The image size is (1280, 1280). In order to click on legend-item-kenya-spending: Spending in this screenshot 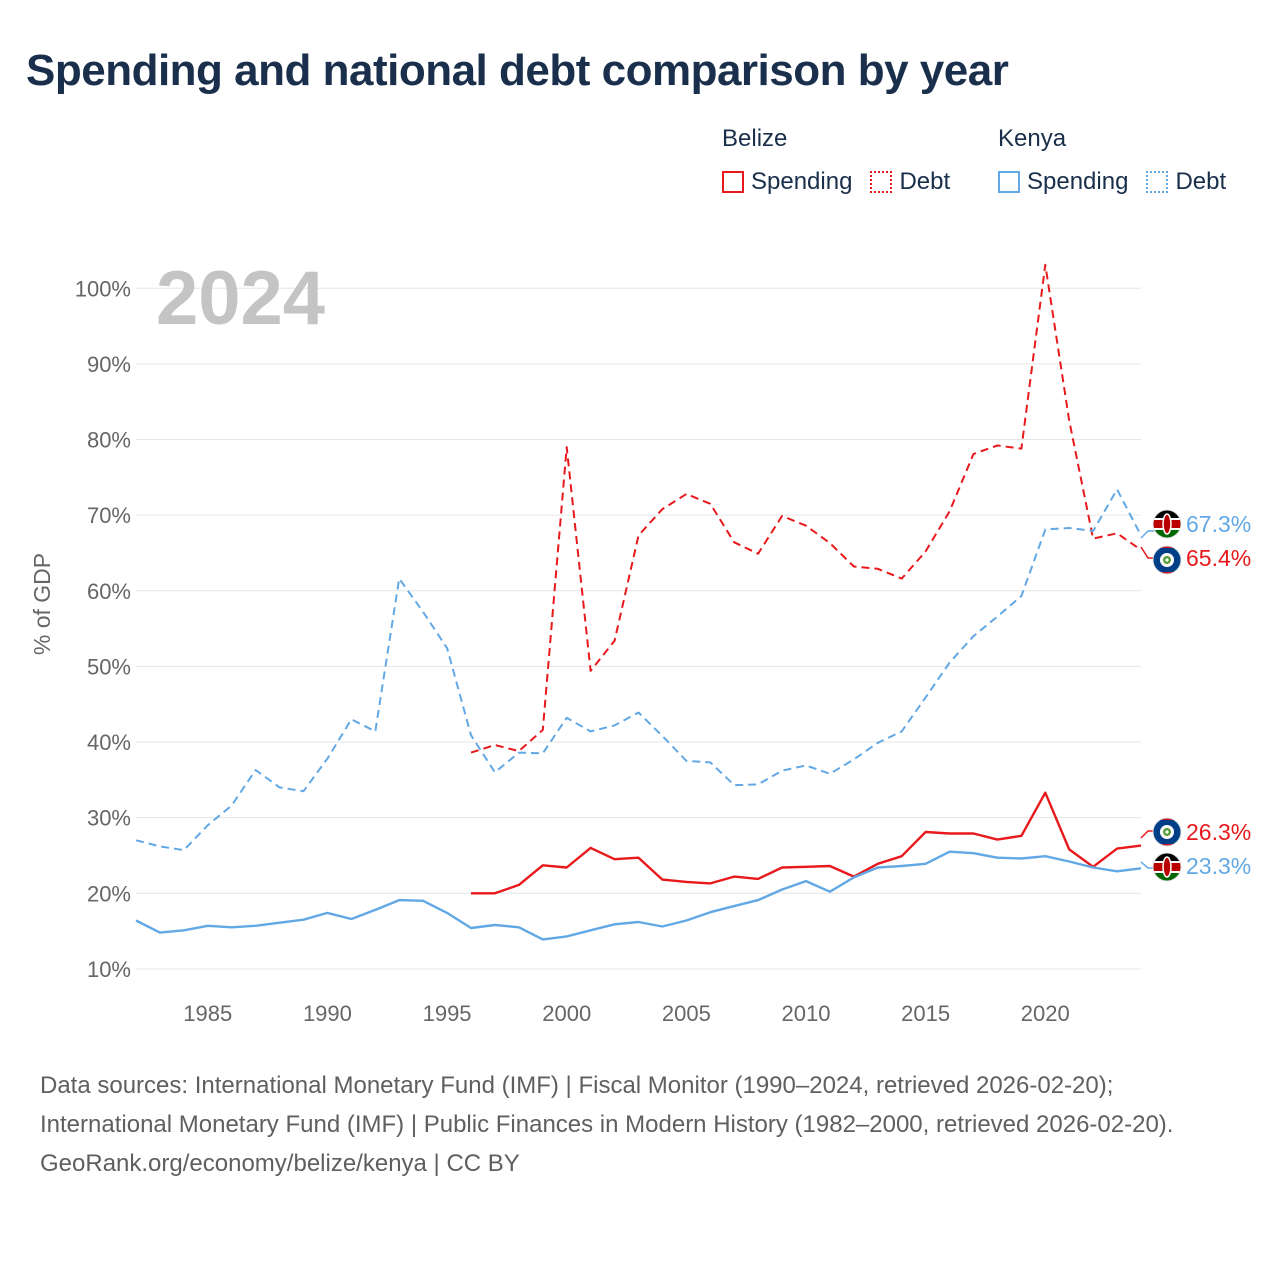, I will do `click(1063, 182)`.